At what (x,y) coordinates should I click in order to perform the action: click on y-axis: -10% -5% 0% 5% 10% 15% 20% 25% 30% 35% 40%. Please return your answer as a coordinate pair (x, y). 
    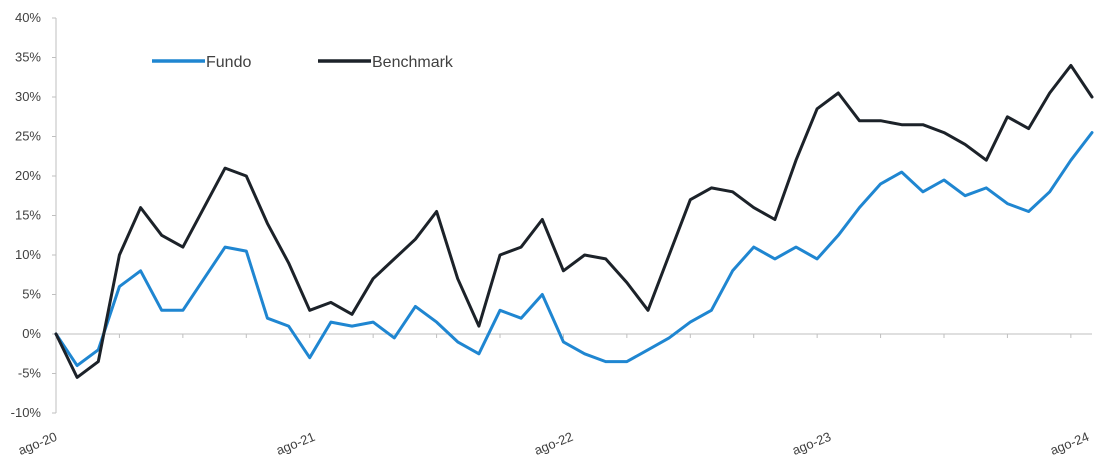
    Looking at the image, I should click on (34, 215).